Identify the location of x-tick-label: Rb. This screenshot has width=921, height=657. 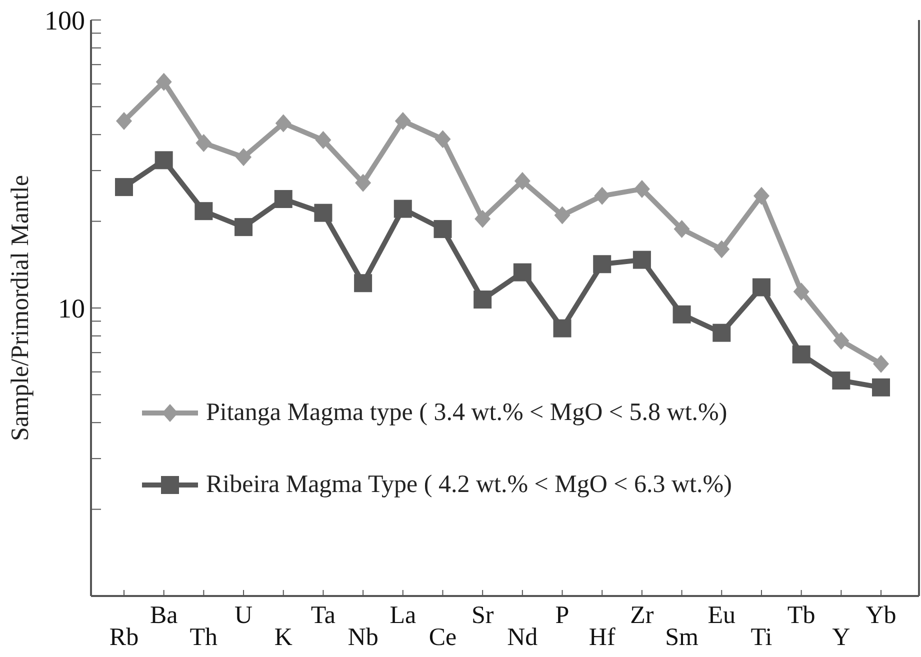
(124, 637).